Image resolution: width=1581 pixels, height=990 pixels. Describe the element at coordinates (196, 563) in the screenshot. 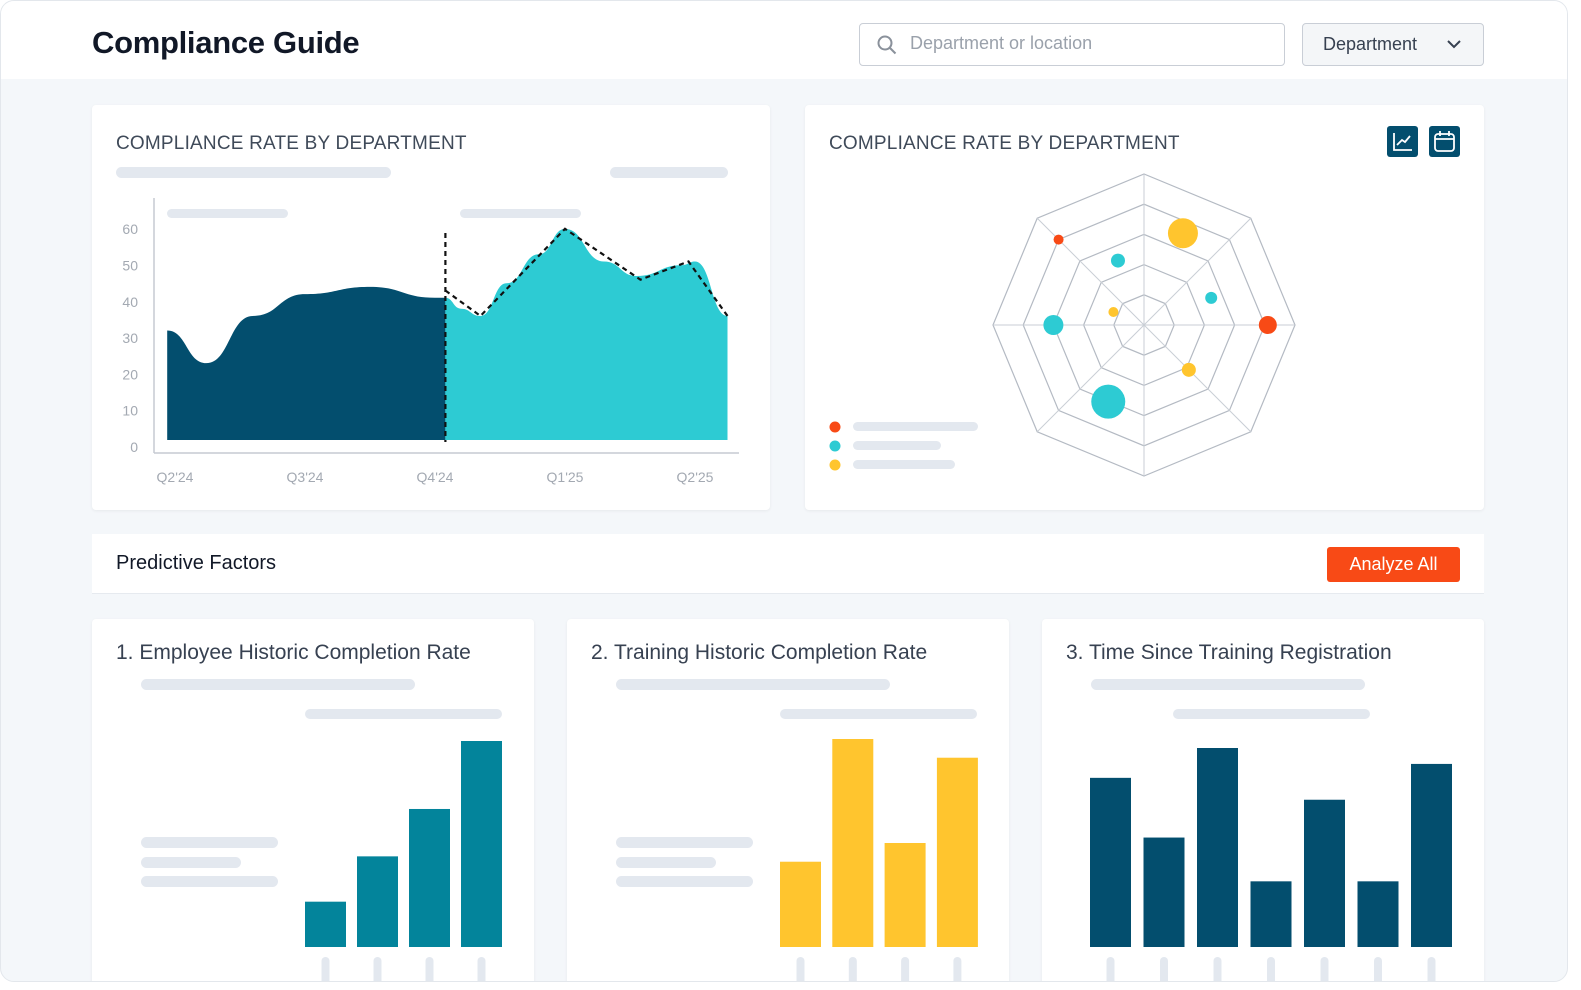

I see `predictive-factors-title: Predictive Factors` at that location.